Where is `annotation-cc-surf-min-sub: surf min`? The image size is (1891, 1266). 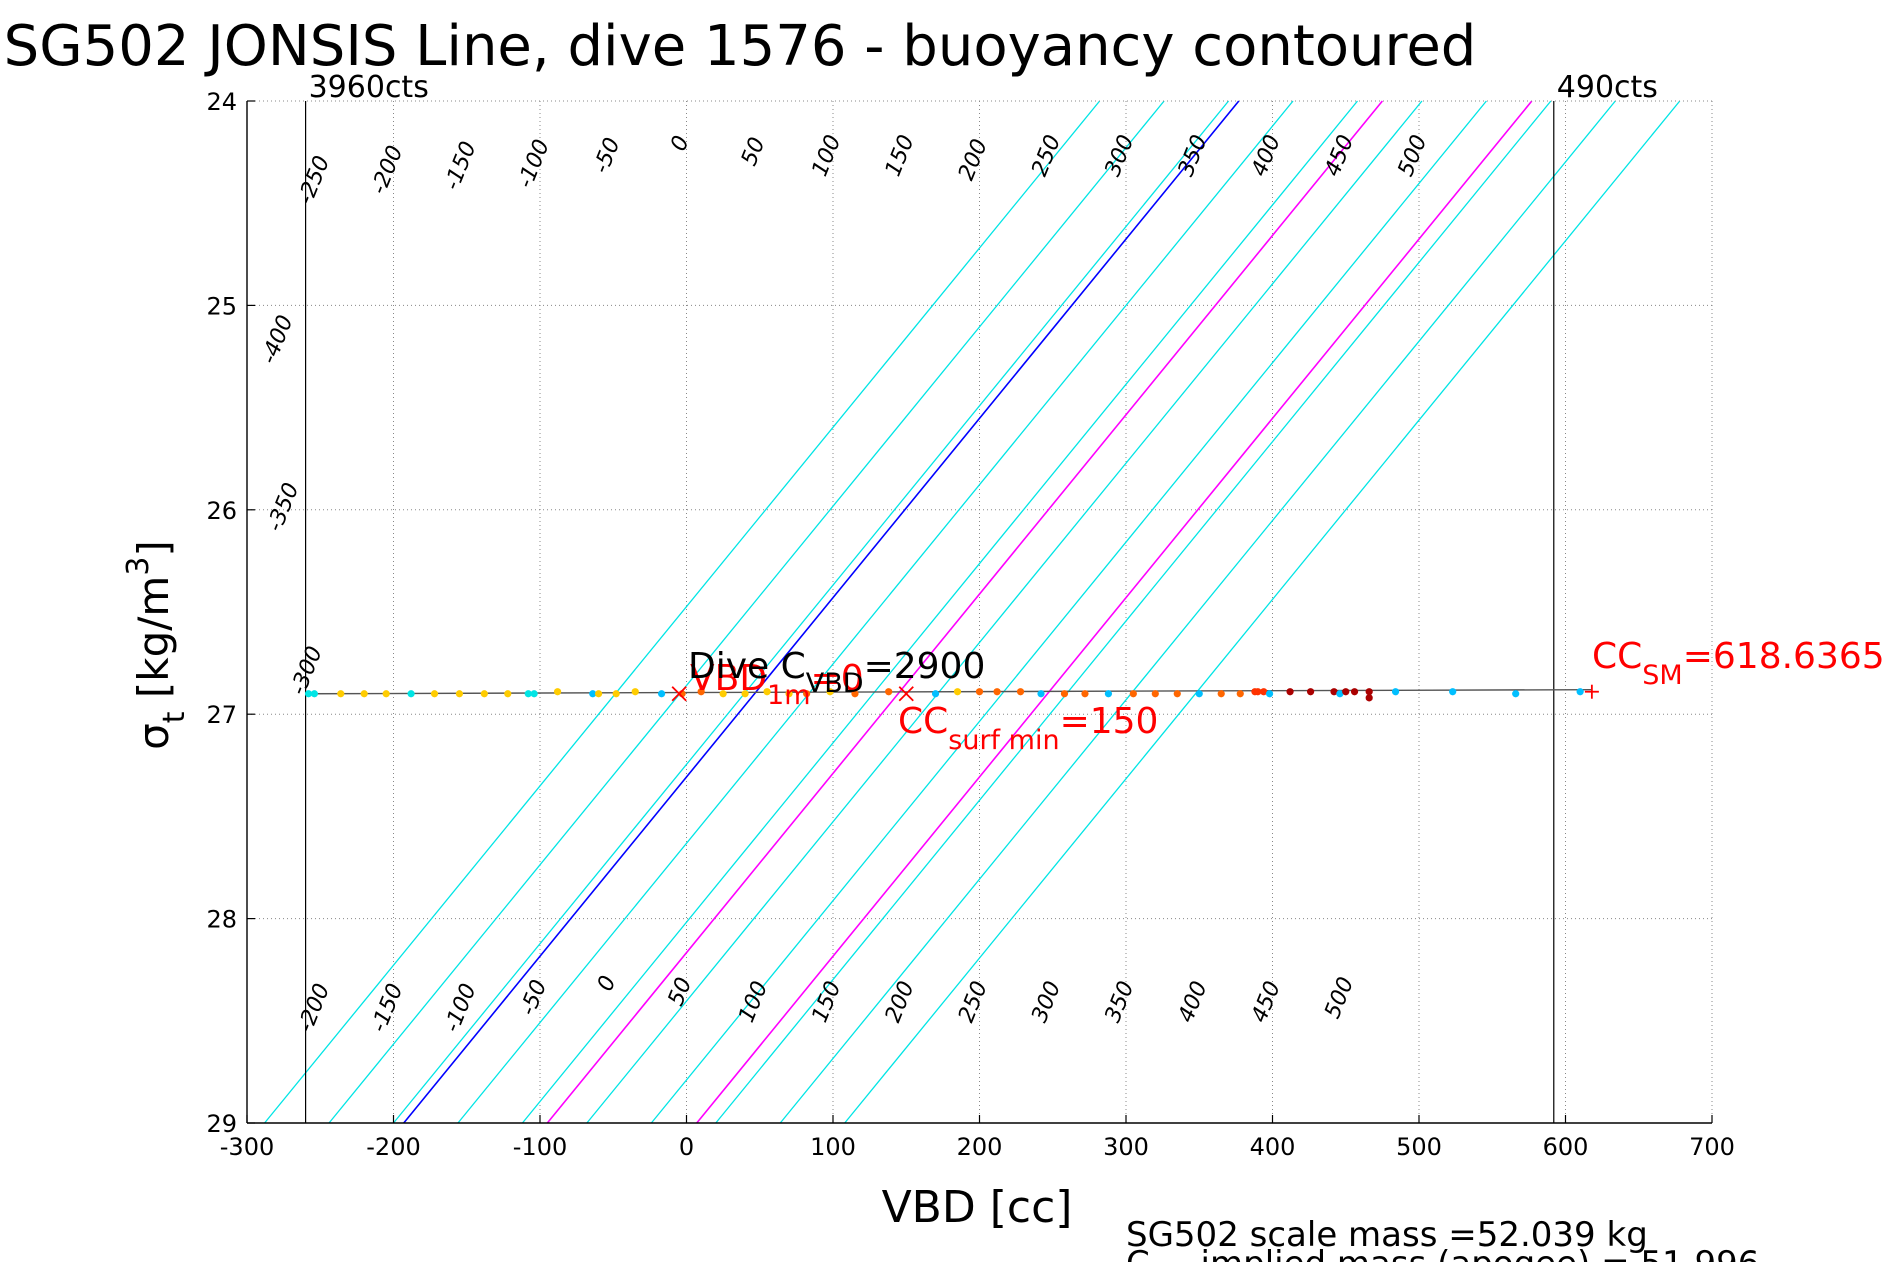 annotation-cc-surf-min-sub: surf min is located at coordinates (1003, 740).